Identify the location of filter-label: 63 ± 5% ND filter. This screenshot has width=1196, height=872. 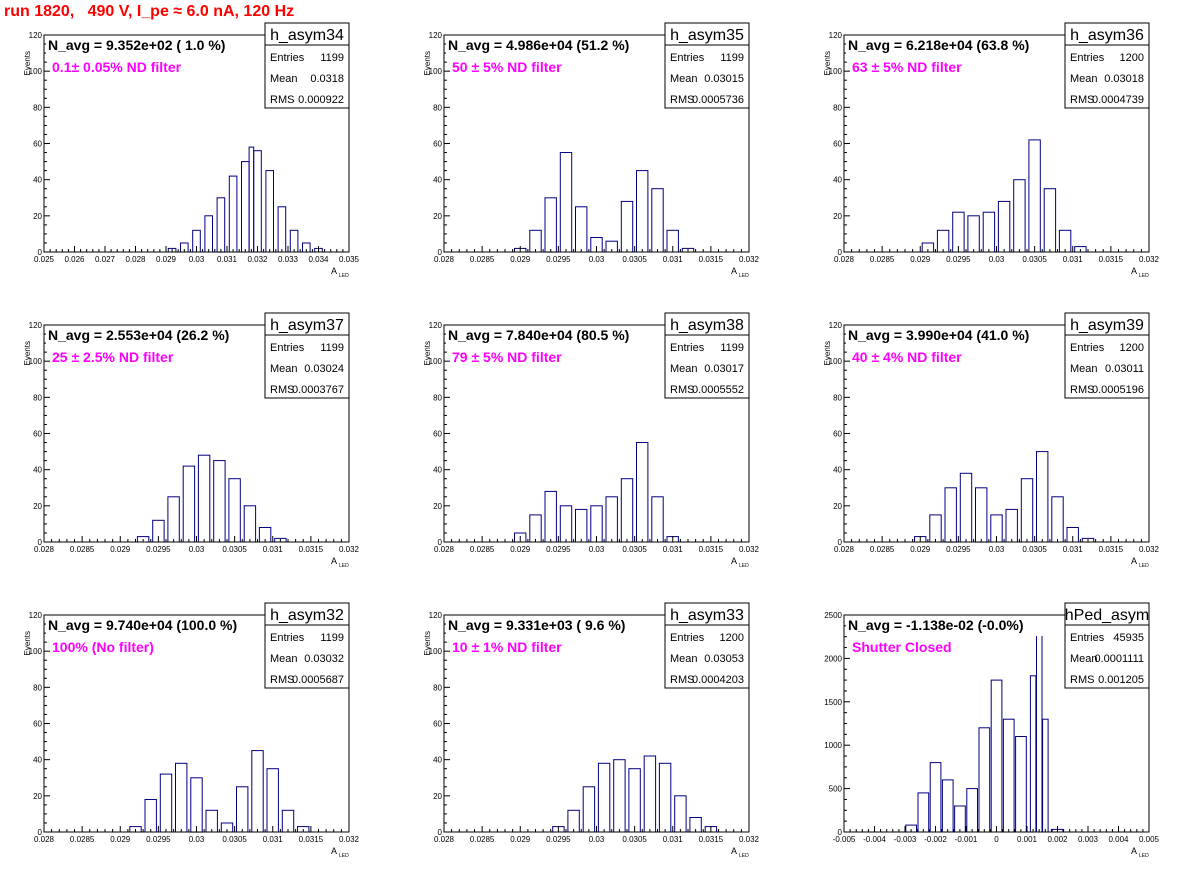
(907, 67).